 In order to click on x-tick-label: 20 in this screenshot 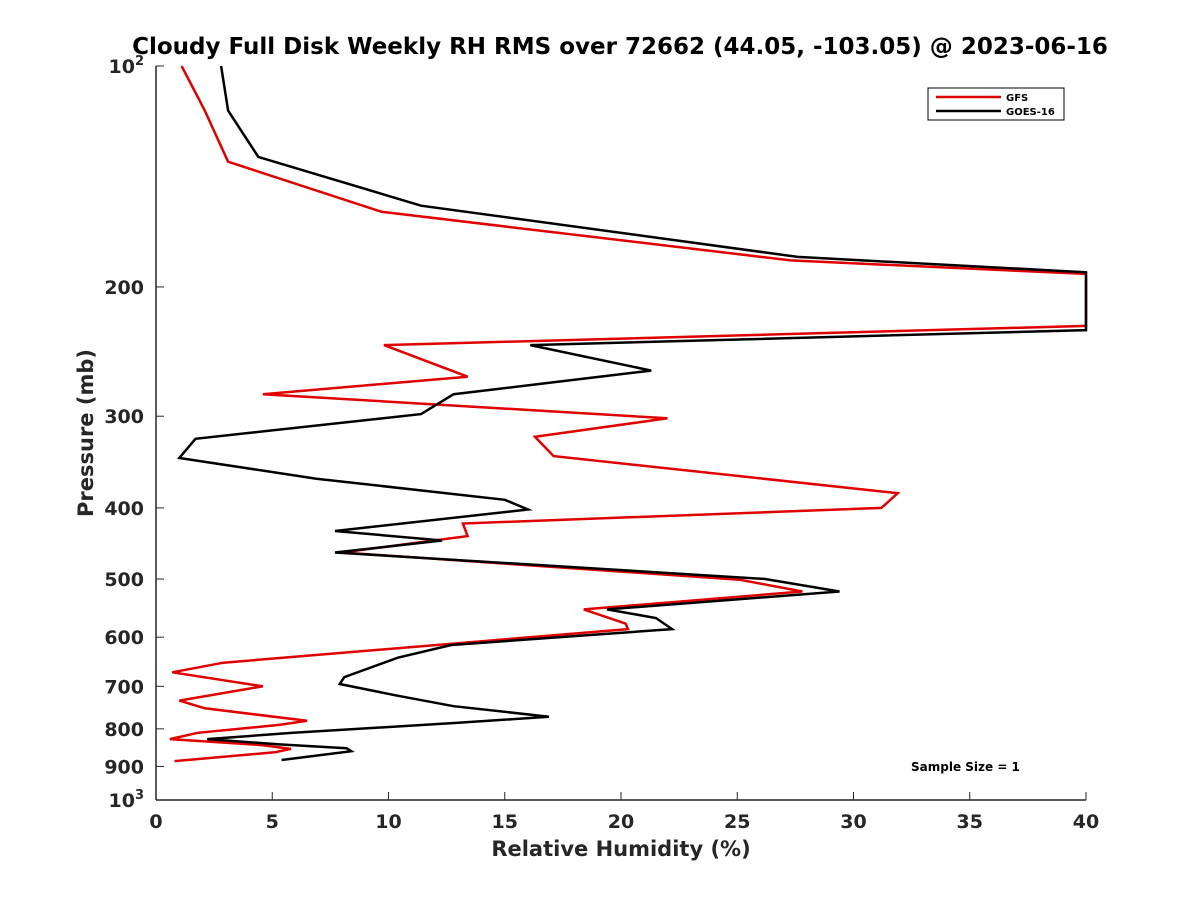, I will do `click(621, 822)`.